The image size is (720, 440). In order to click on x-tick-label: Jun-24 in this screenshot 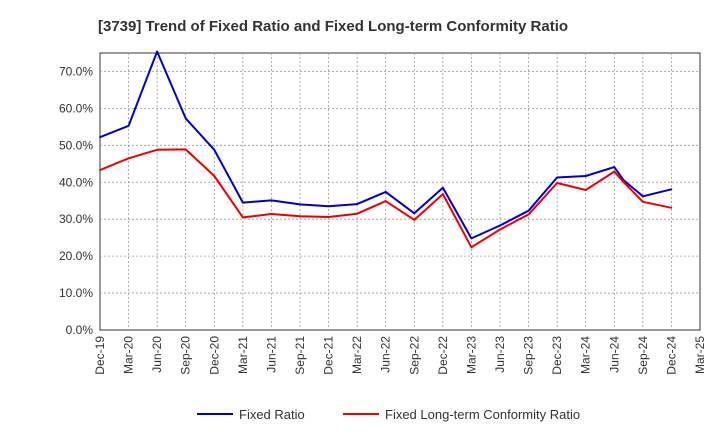, I will do `click(614, 354)`.